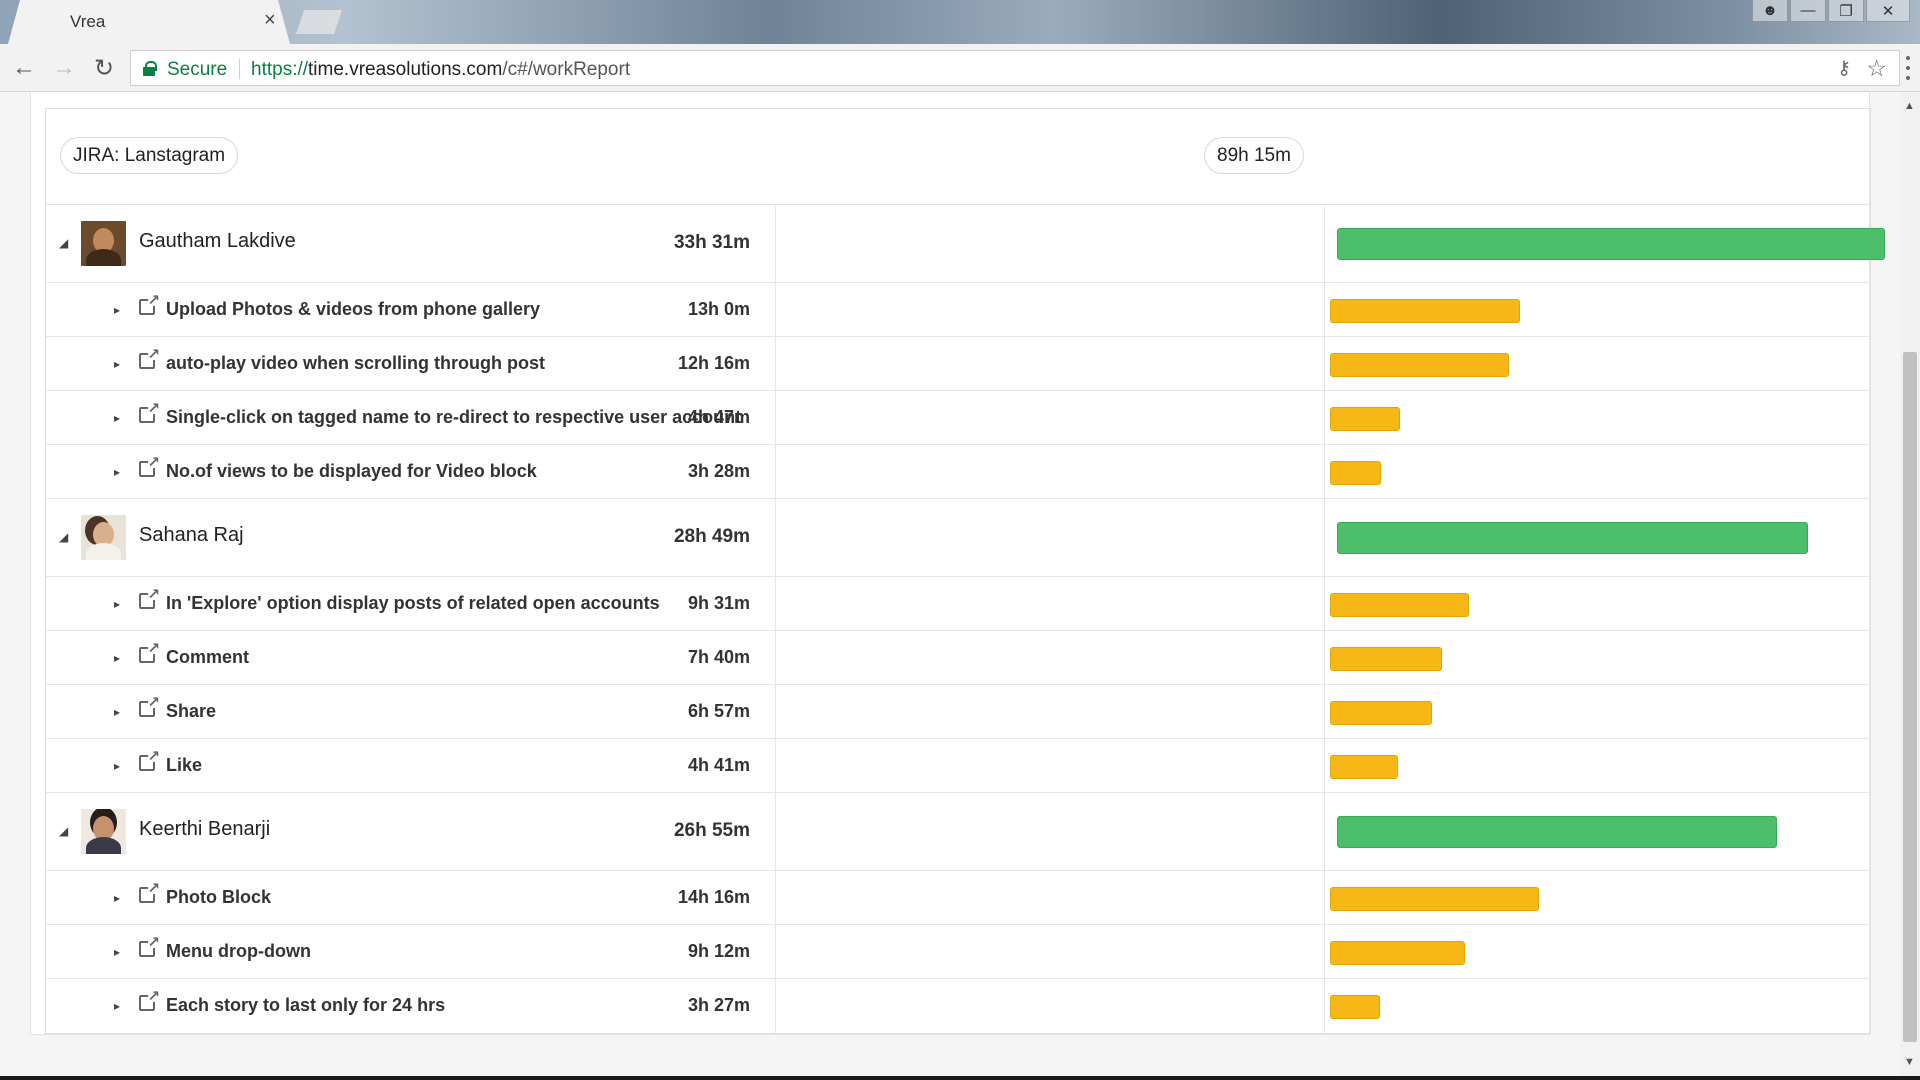 The image size is (1920, 1080). Describe the element at coordinates (239, 69) in the screenshot. I see `omnibox-divider` at that location.